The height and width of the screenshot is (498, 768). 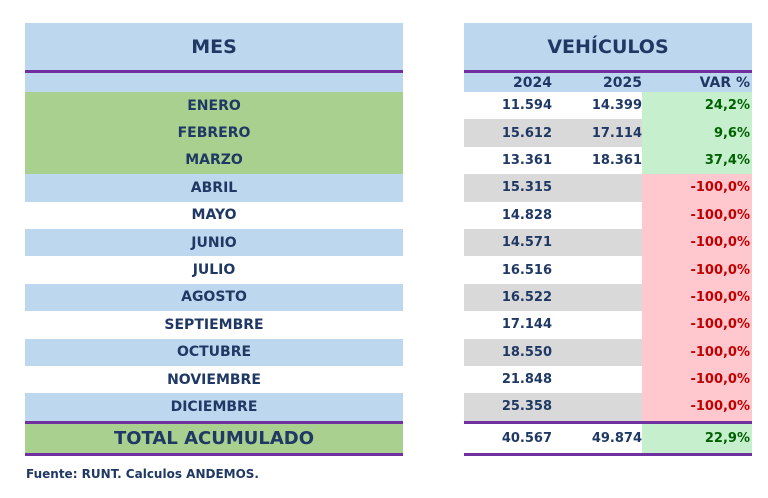 I want to click on value-2024: 15.612, so click(x=508, y=133).